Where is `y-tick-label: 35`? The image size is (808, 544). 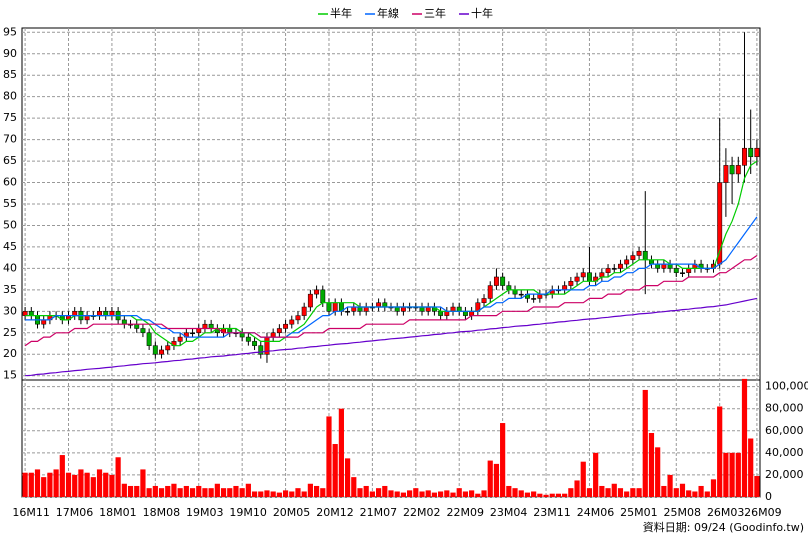 y-tick-label: 35 is located at coordinates (10, 289).